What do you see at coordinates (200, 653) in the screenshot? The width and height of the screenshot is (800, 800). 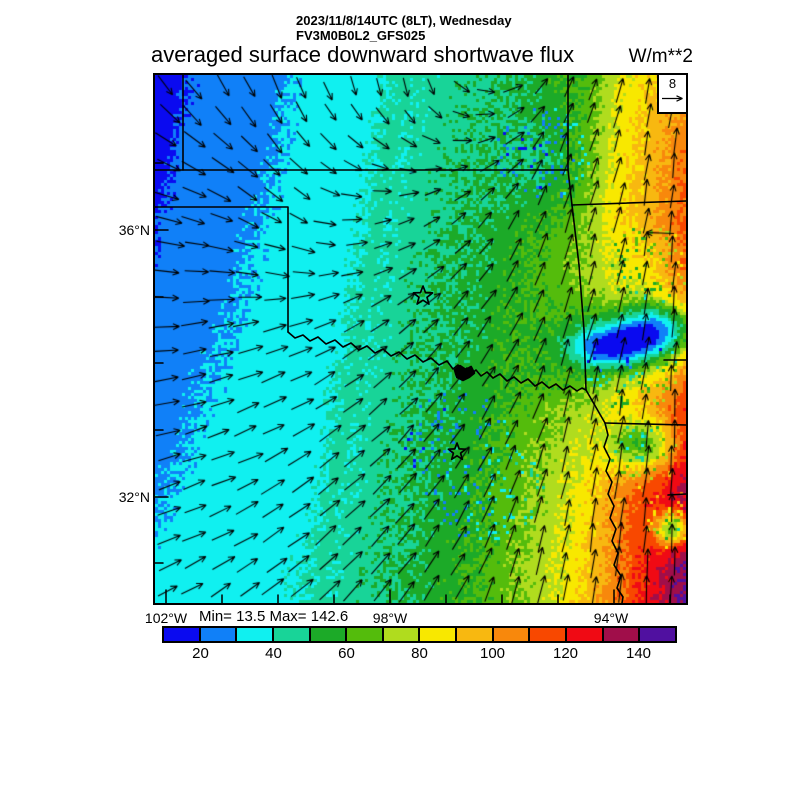 I see `colorbar-tick-label: 20` at bounding box center [200, 653].